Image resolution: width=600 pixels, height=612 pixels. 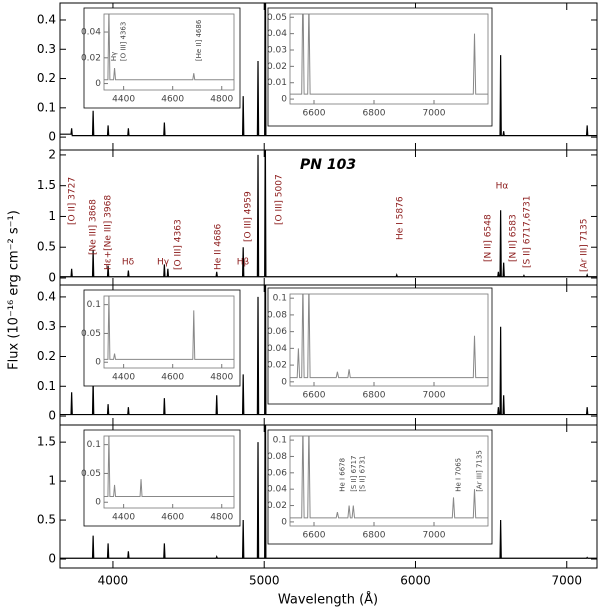 I want to click on inset-line-label: [S II] 6731, so click(x=362, y=473).